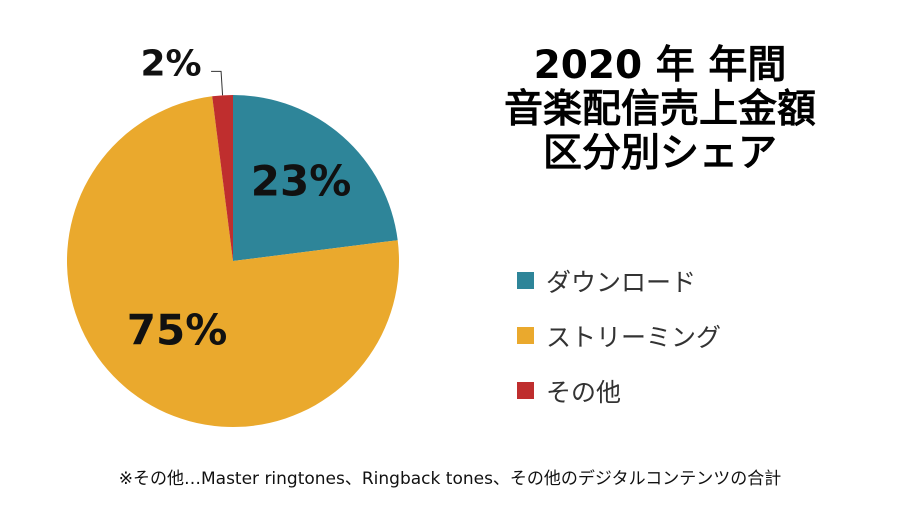  Describe the element at coordinates (659, 153) in the screenshot. I see `chart-title-line-3: 区分別シェア` at that location.